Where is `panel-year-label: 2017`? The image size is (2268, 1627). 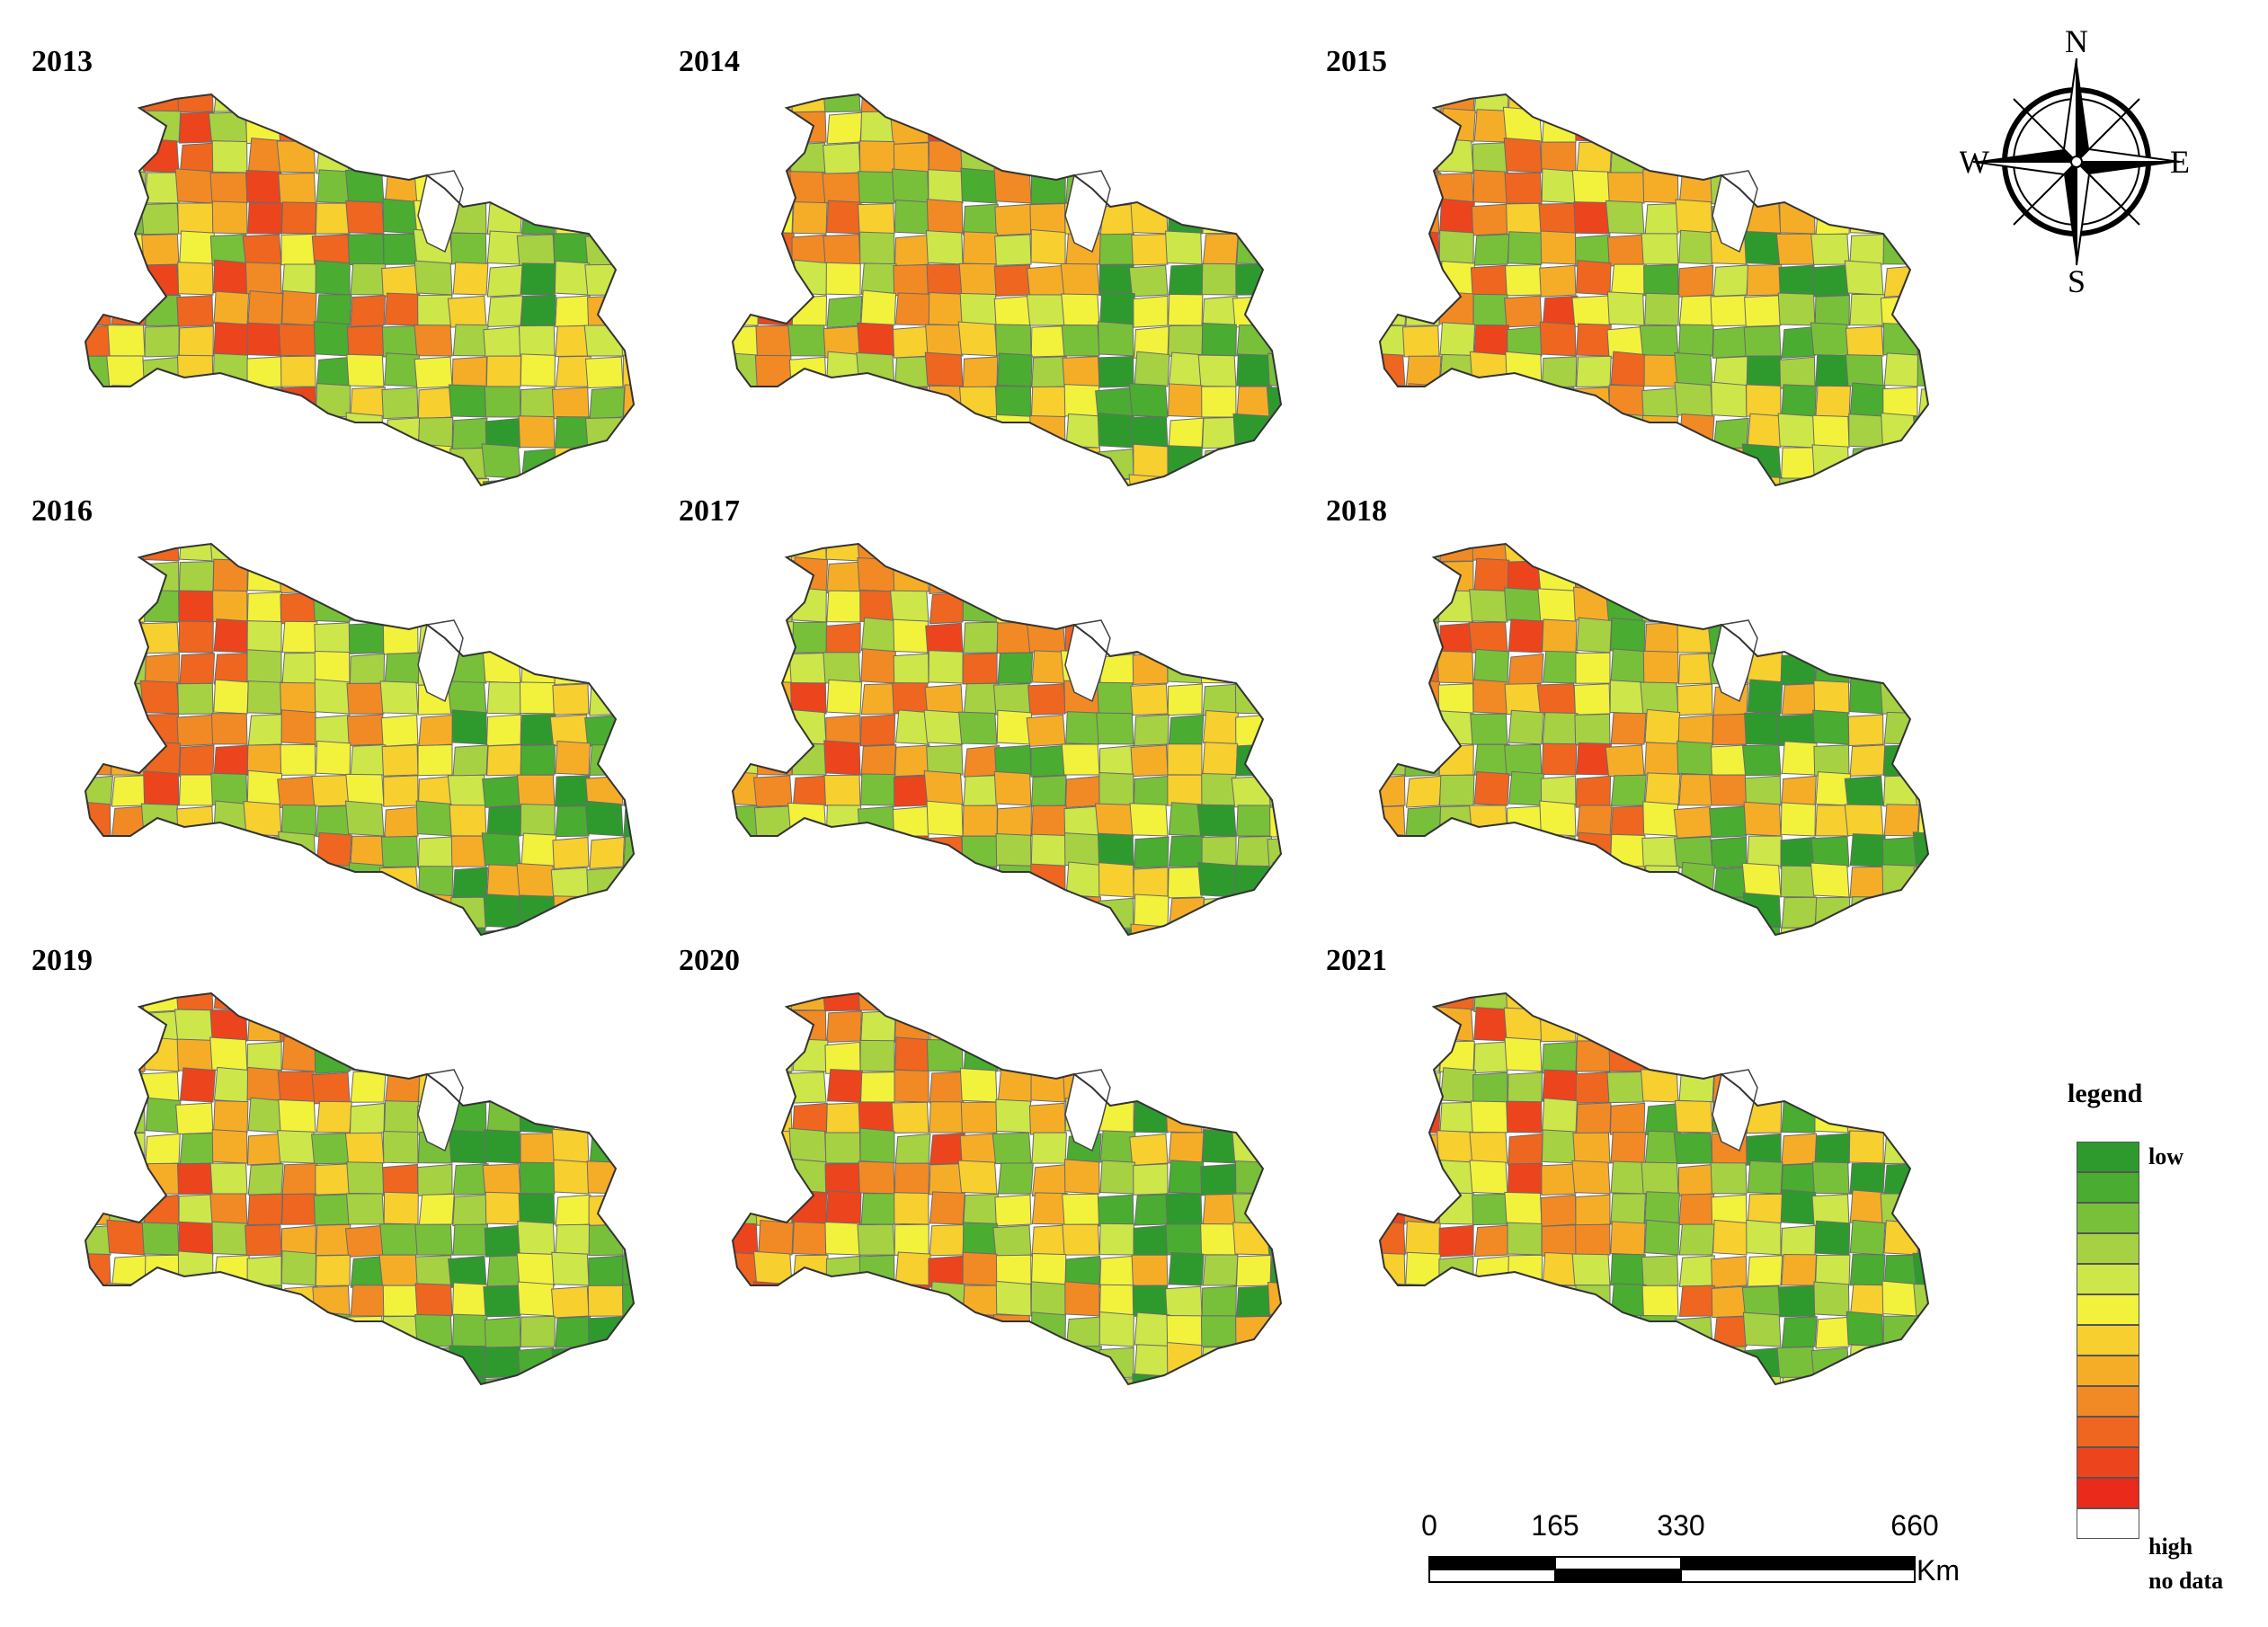
panel-year-label: 2017 is located at coordinates (709, 511).